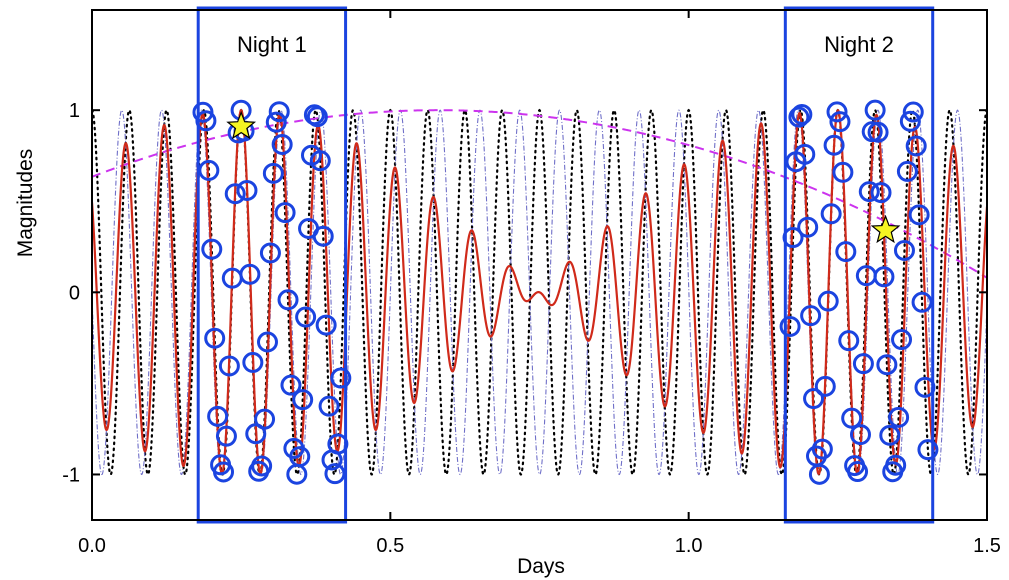  I want to click on x-tick-label: 0.5, so click(390, 546).